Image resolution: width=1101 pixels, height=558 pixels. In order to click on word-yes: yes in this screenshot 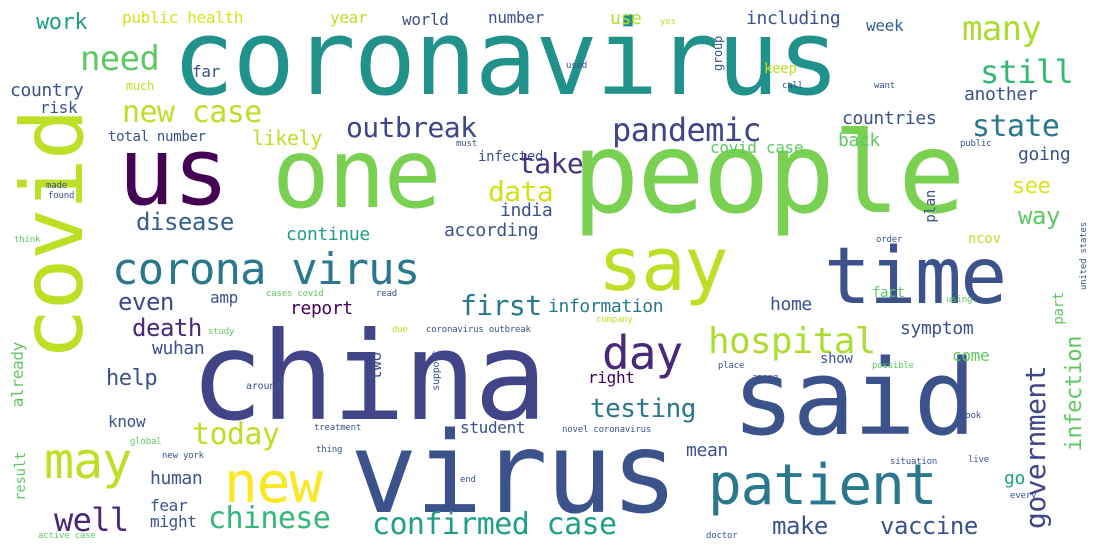, I will do `click(668, 22)`.